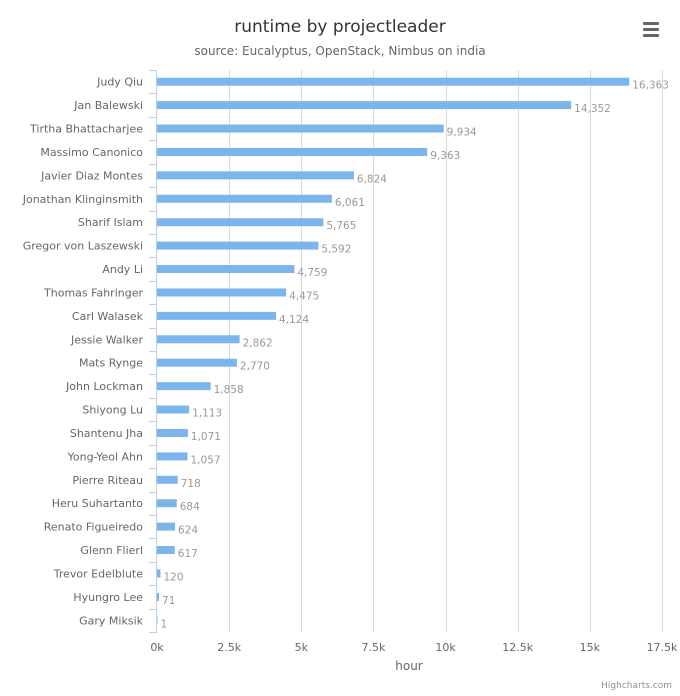 Image resolution: width=680 pixels, height=696 pixels. Describe the element at coordinates (111, 363) in the screenshot. I see `category-label: Mats Rynge` at that location.